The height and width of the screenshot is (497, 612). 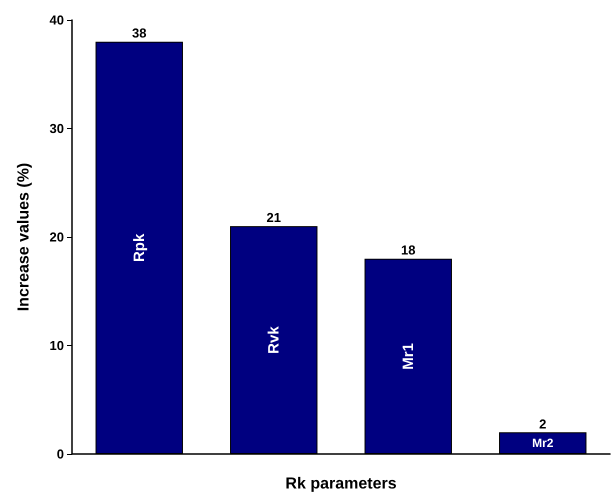 What do you see at coordinates (139, 33) in the screenshot?
I see `data-label: 38` at bounding box center [139, 33].